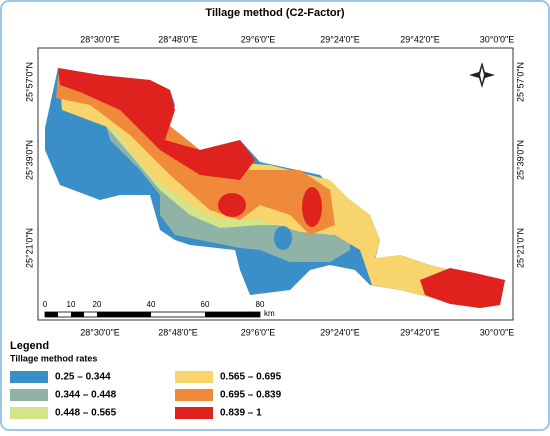  What do you see at coordinates (269, 313) in the screenshot?
I see `scale-unit: km` at bounding box center [269, 313].